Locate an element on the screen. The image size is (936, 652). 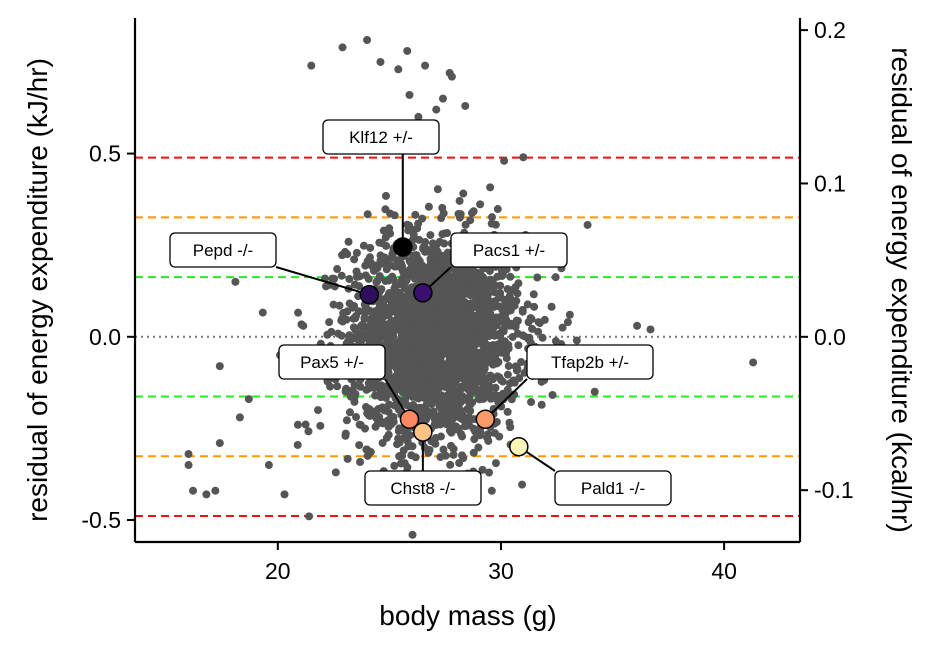
annotation-label: Klf12 +/- is located at coordinates (381, 137).